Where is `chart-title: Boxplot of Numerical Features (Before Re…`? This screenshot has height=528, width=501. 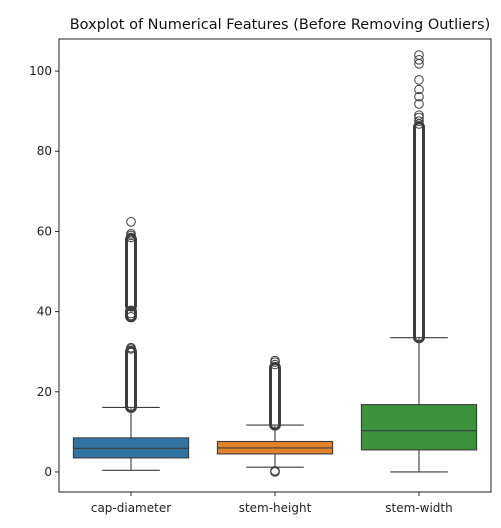 chart-title: Boxplot of Numerical Features (Before Re… is located at coordinates (280, 25).